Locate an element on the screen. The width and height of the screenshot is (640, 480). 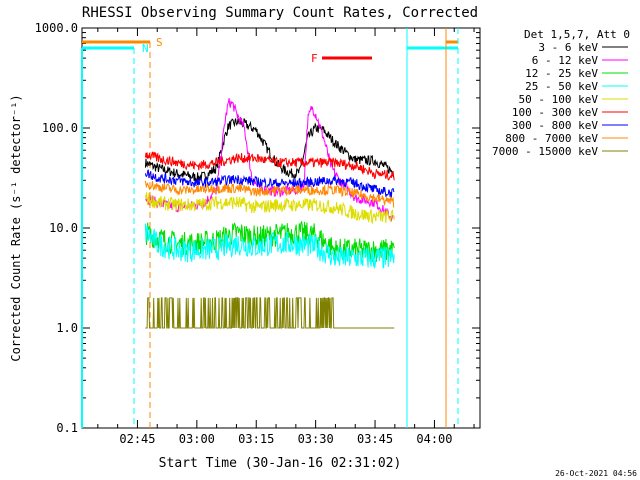
y-tick-label: 1.0 is located at coordinates (67, 328).